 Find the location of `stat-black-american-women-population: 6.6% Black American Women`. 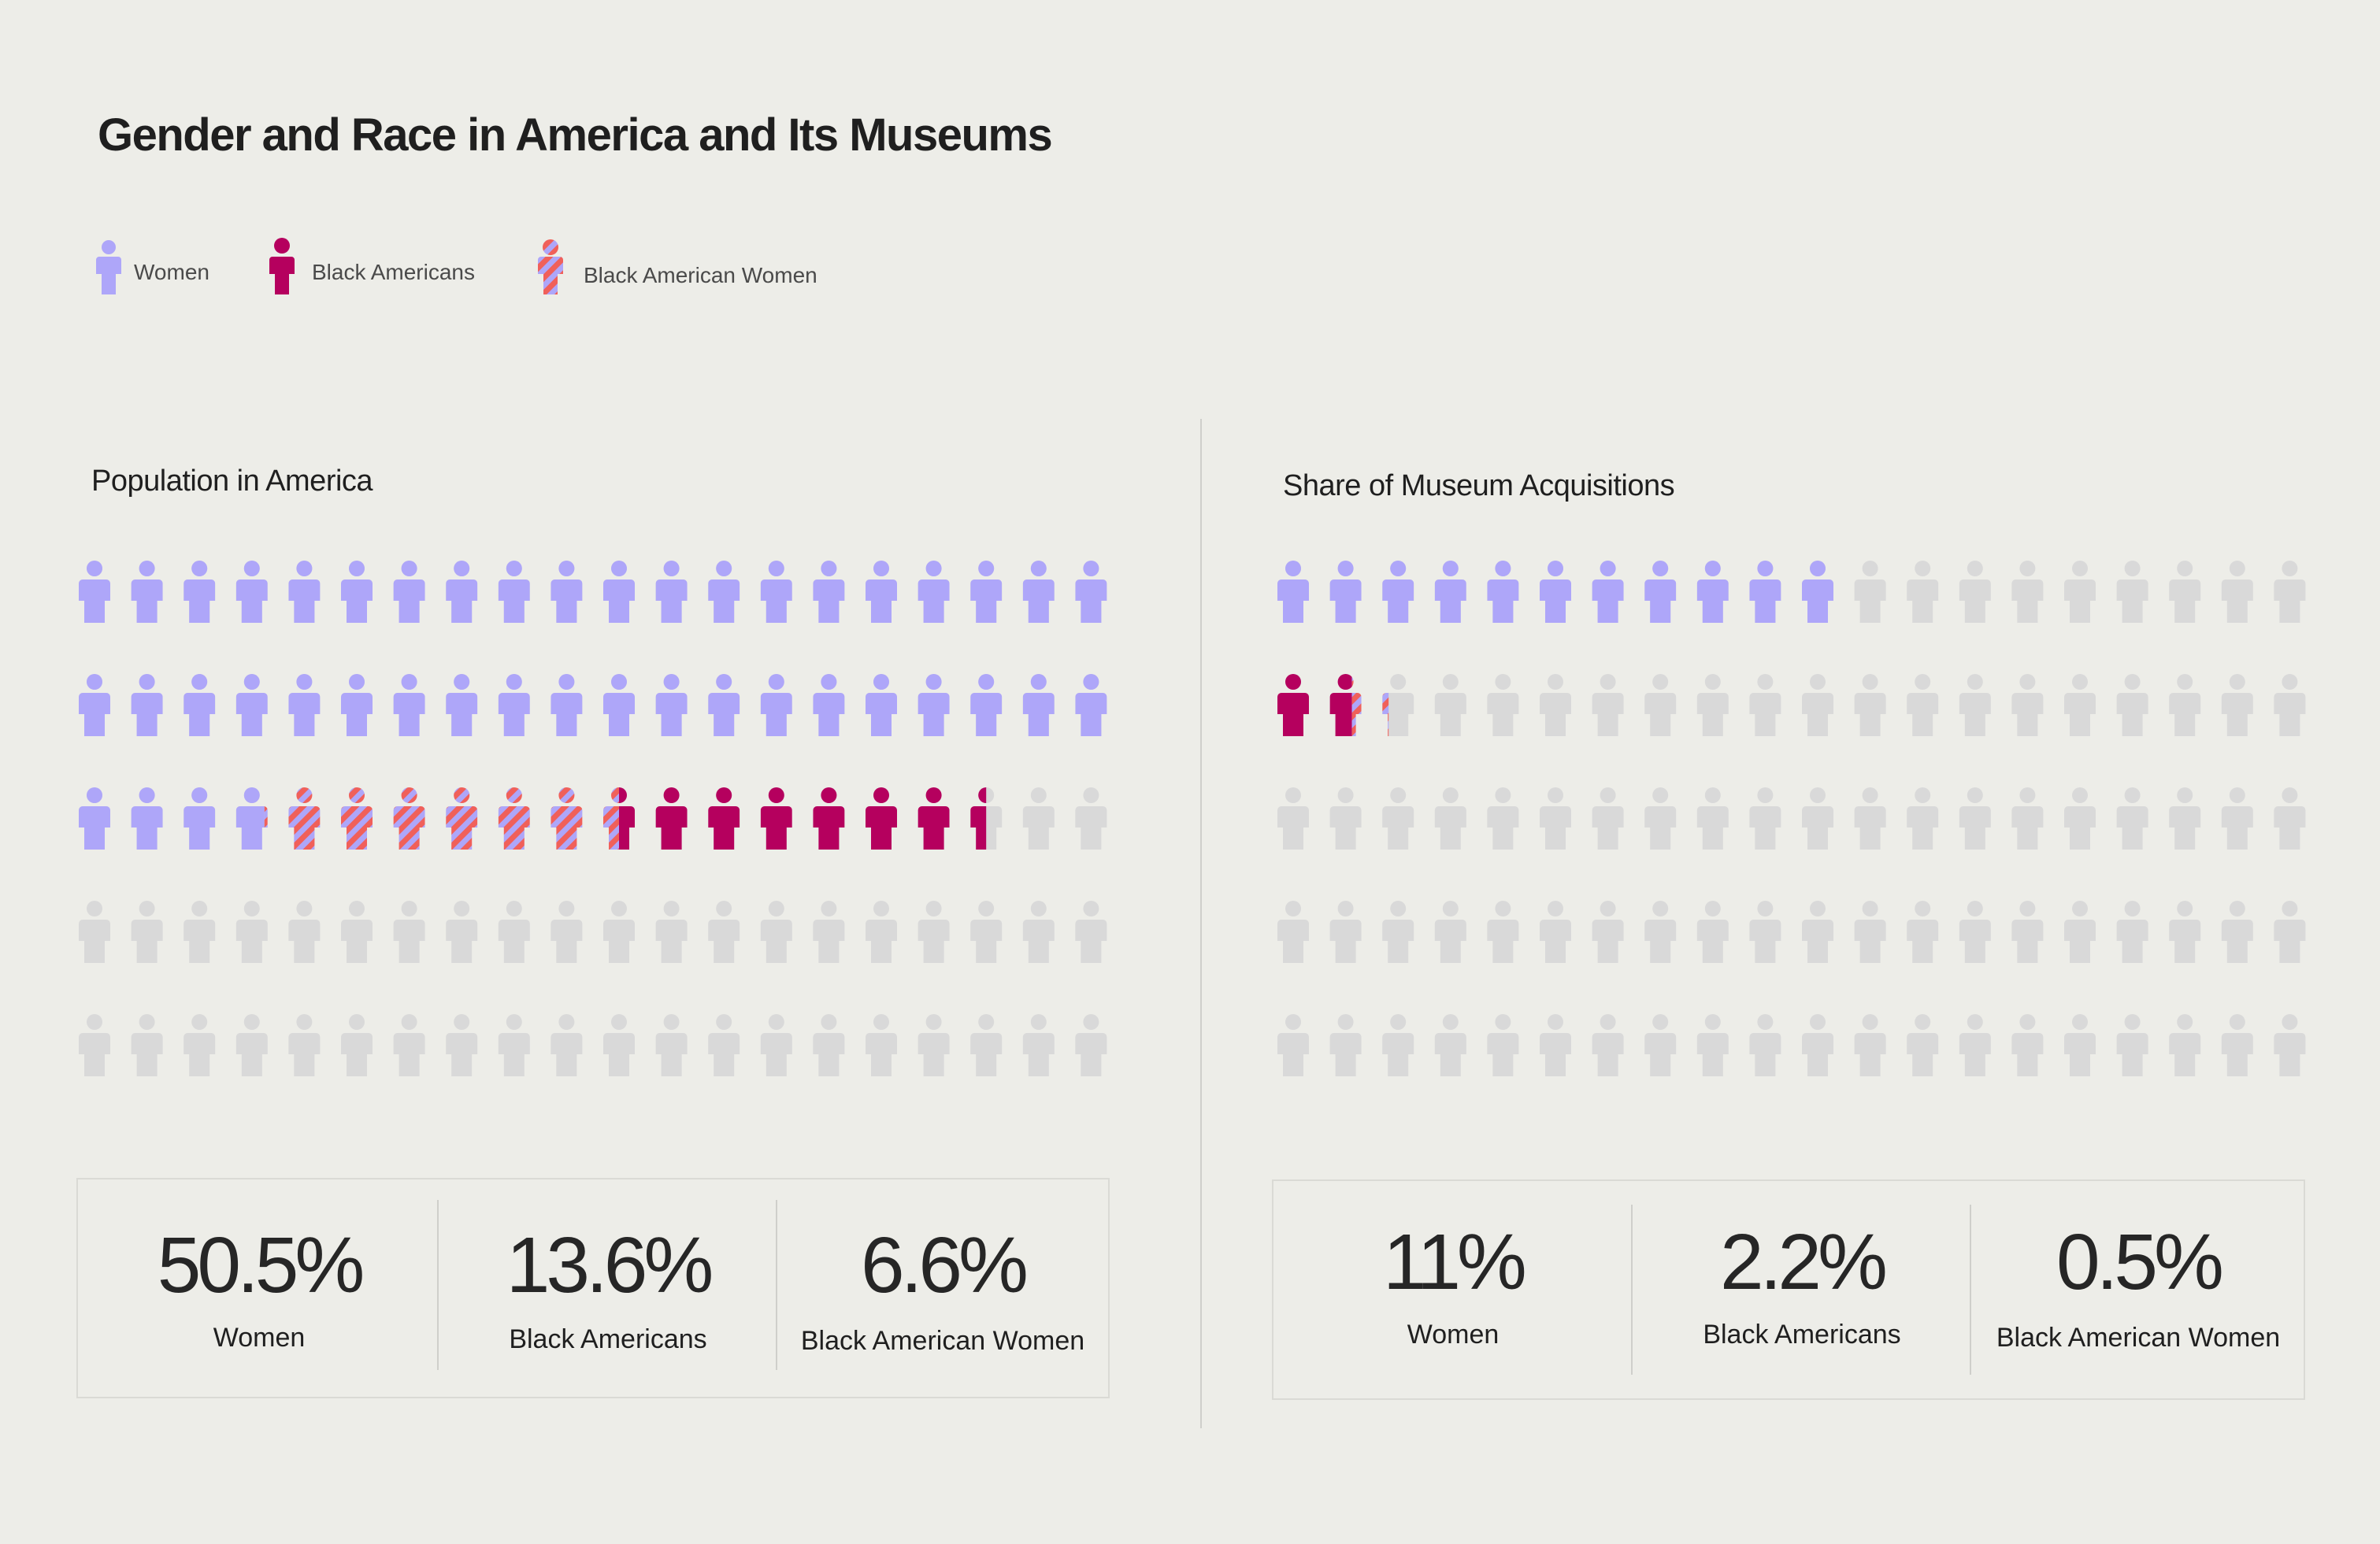

stat-black-american-women-population: 6.6% Black American Women is located at coordinates (942, 1288).